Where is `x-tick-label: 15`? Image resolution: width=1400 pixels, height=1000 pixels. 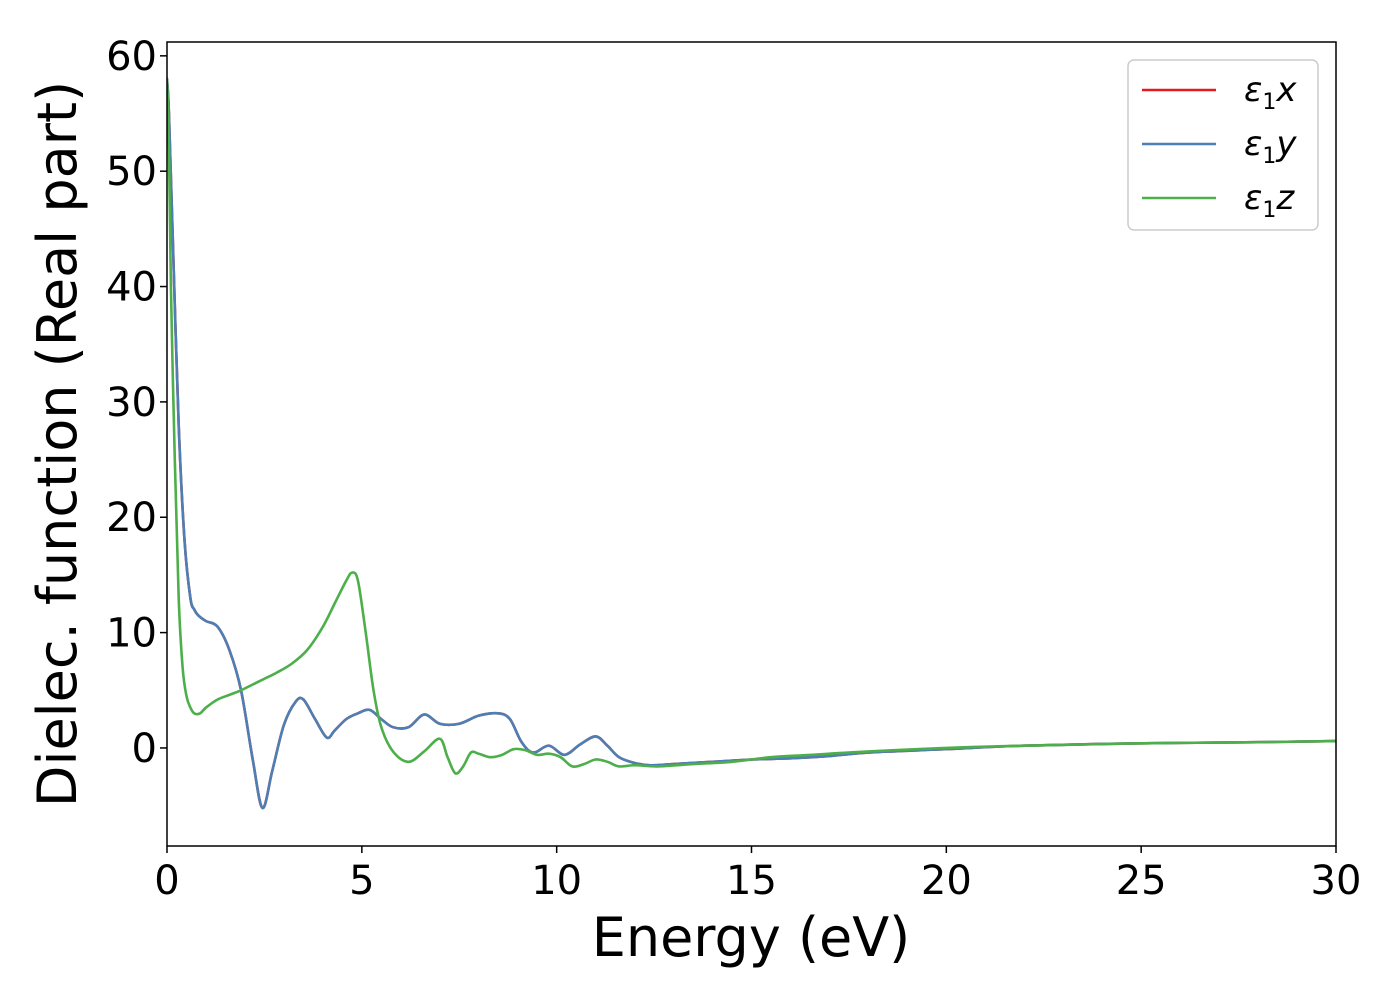 x-tick-label: 15 is located at coordinates (751, 881).